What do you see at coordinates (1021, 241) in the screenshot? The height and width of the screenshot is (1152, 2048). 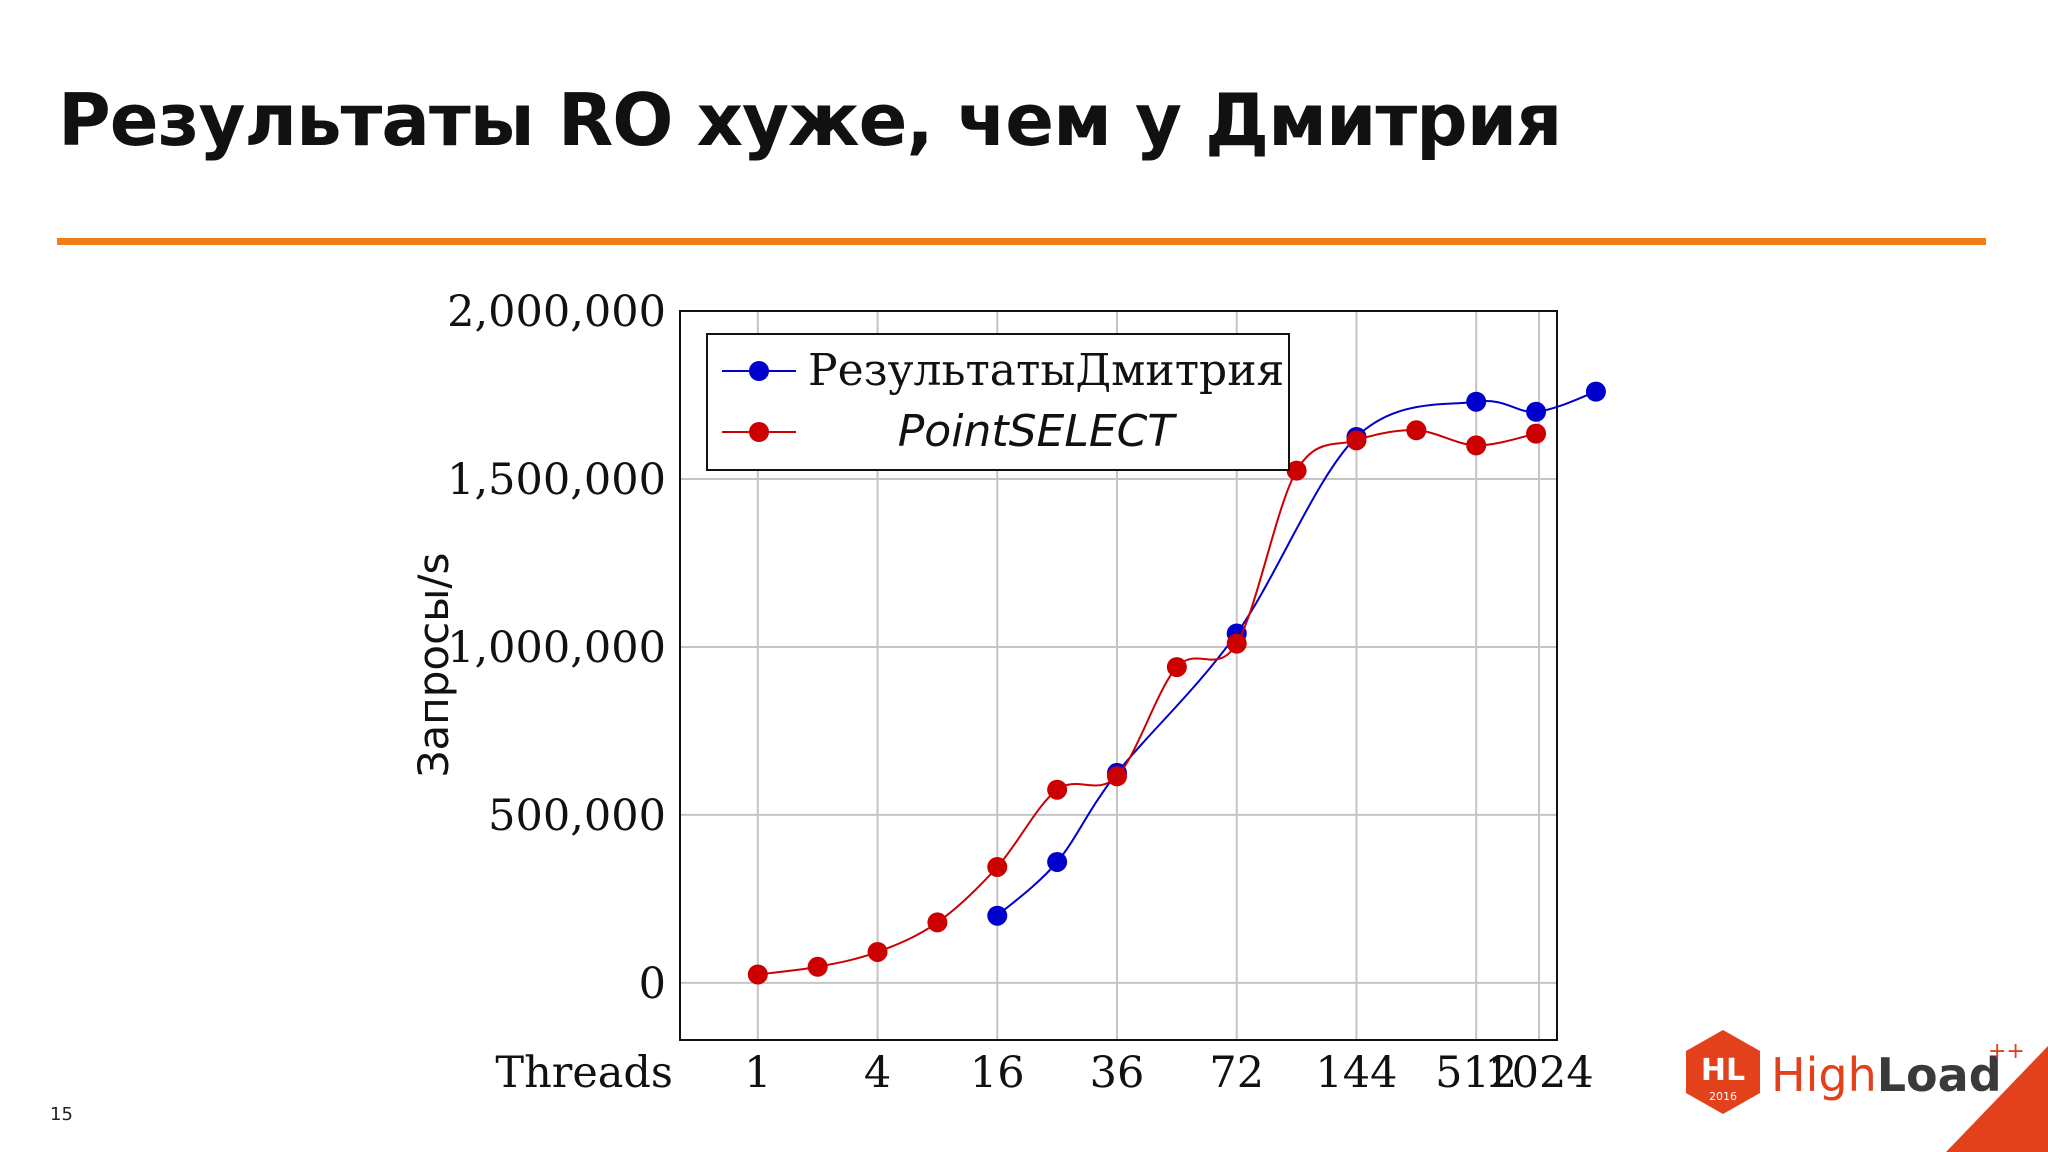 I see `title-divider` at bounding box center [1021, 241].